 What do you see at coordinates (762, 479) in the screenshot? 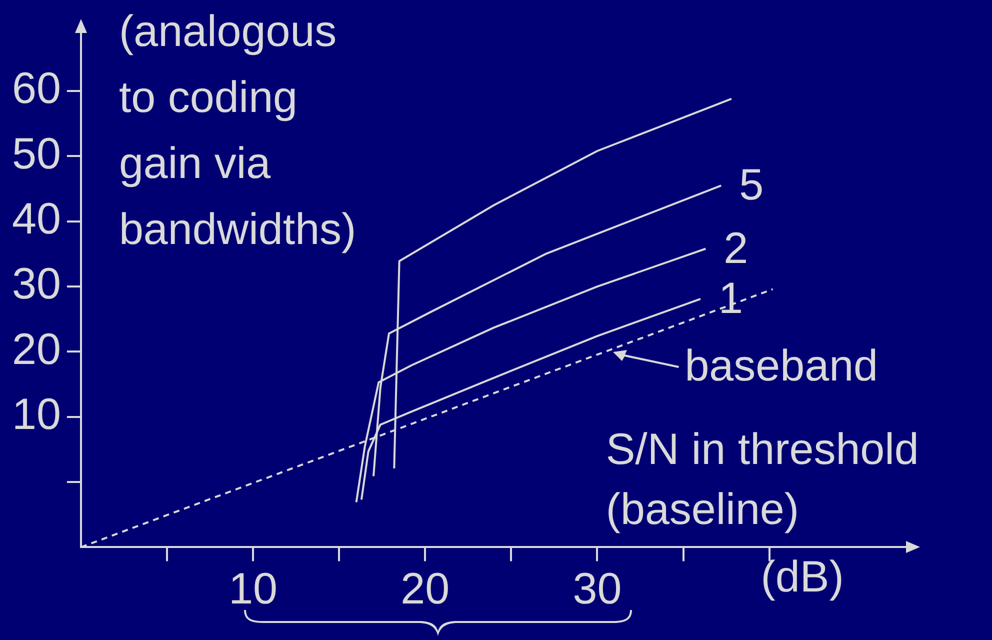
I see `annotation: S/N in threshold (baseline)` at bounding box center [762, 479].